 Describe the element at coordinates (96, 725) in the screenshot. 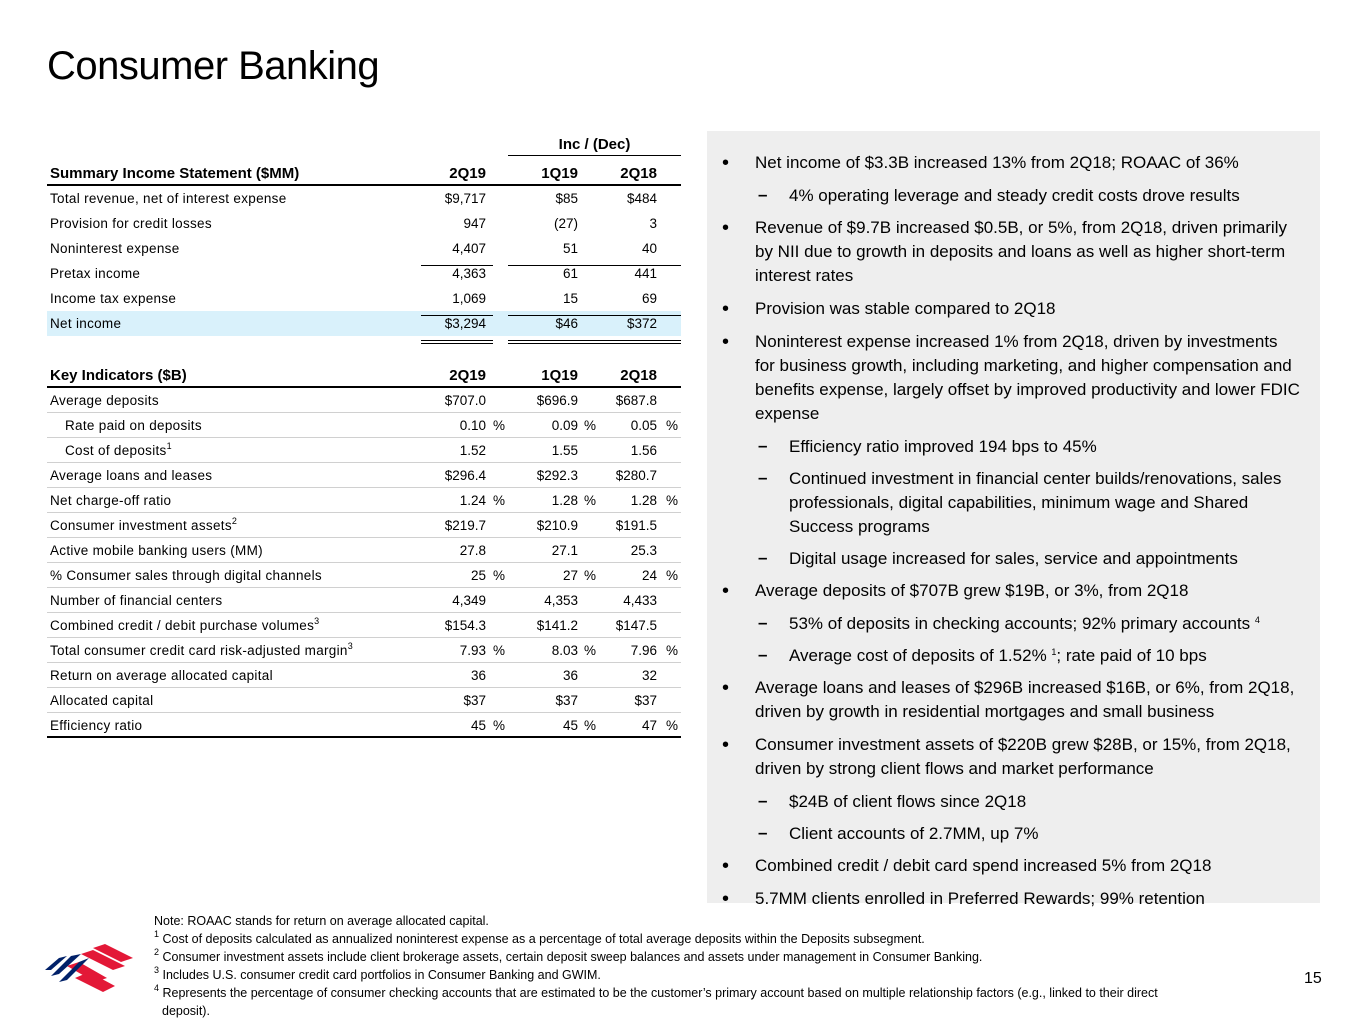

I see `row-label-text: Efficiency ratio` at that location.